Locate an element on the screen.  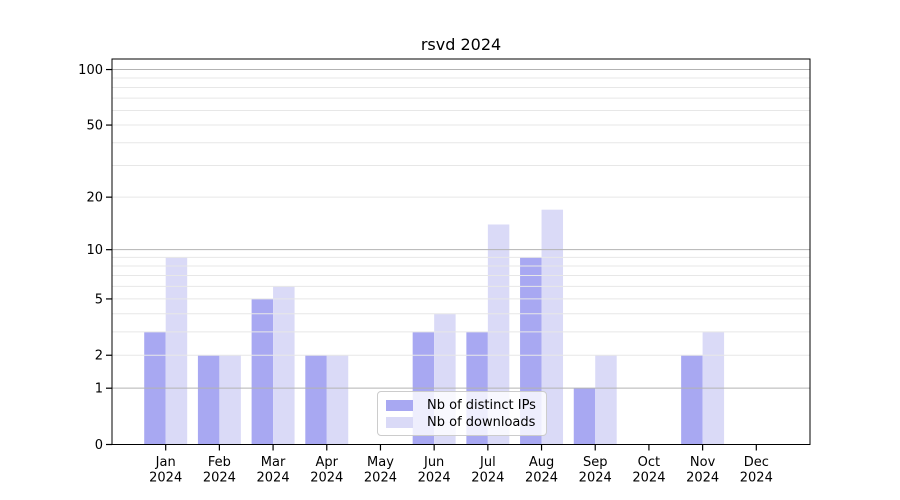
y-tick-label-20: 20 is located at coordinates (94, 198).